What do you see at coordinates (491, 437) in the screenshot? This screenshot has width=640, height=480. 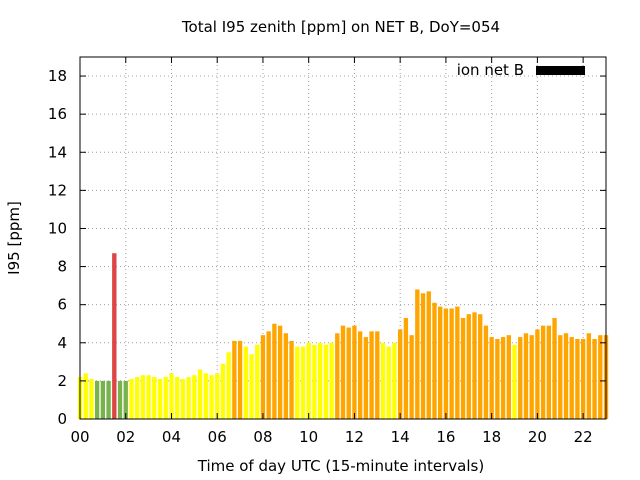 I see `x-tick-label: 18` at bounding box center [491, 437].